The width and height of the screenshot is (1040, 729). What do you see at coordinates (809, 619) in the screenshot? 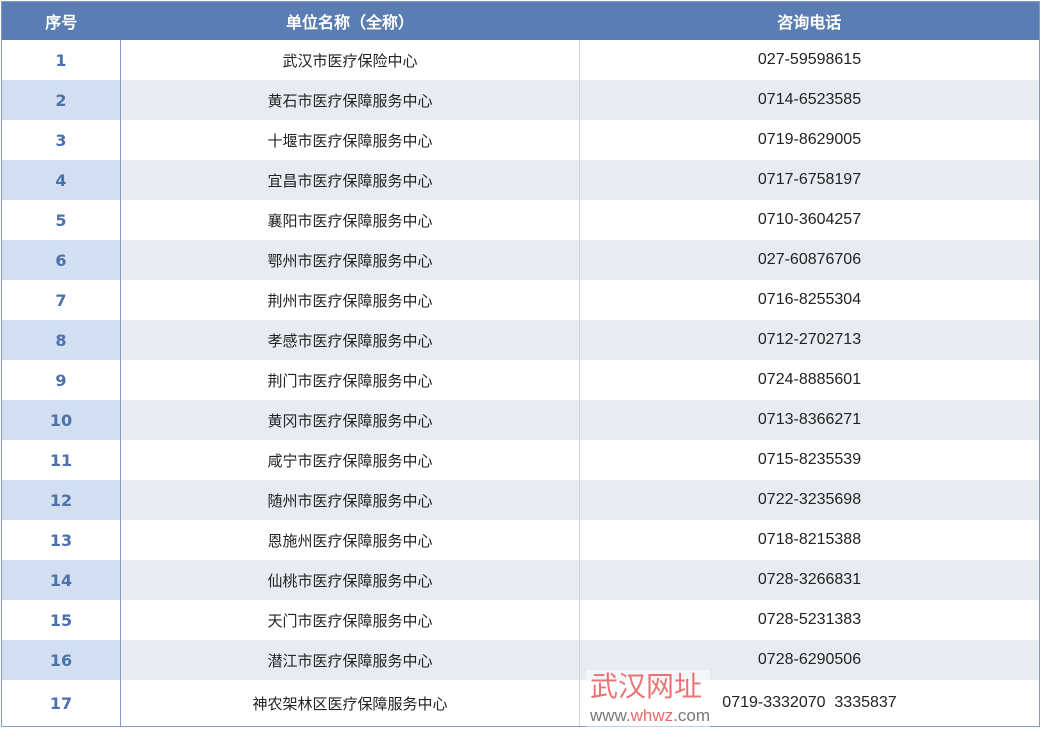
I see `phone-number: 0728-5231383` at bounding box center [809, 619].